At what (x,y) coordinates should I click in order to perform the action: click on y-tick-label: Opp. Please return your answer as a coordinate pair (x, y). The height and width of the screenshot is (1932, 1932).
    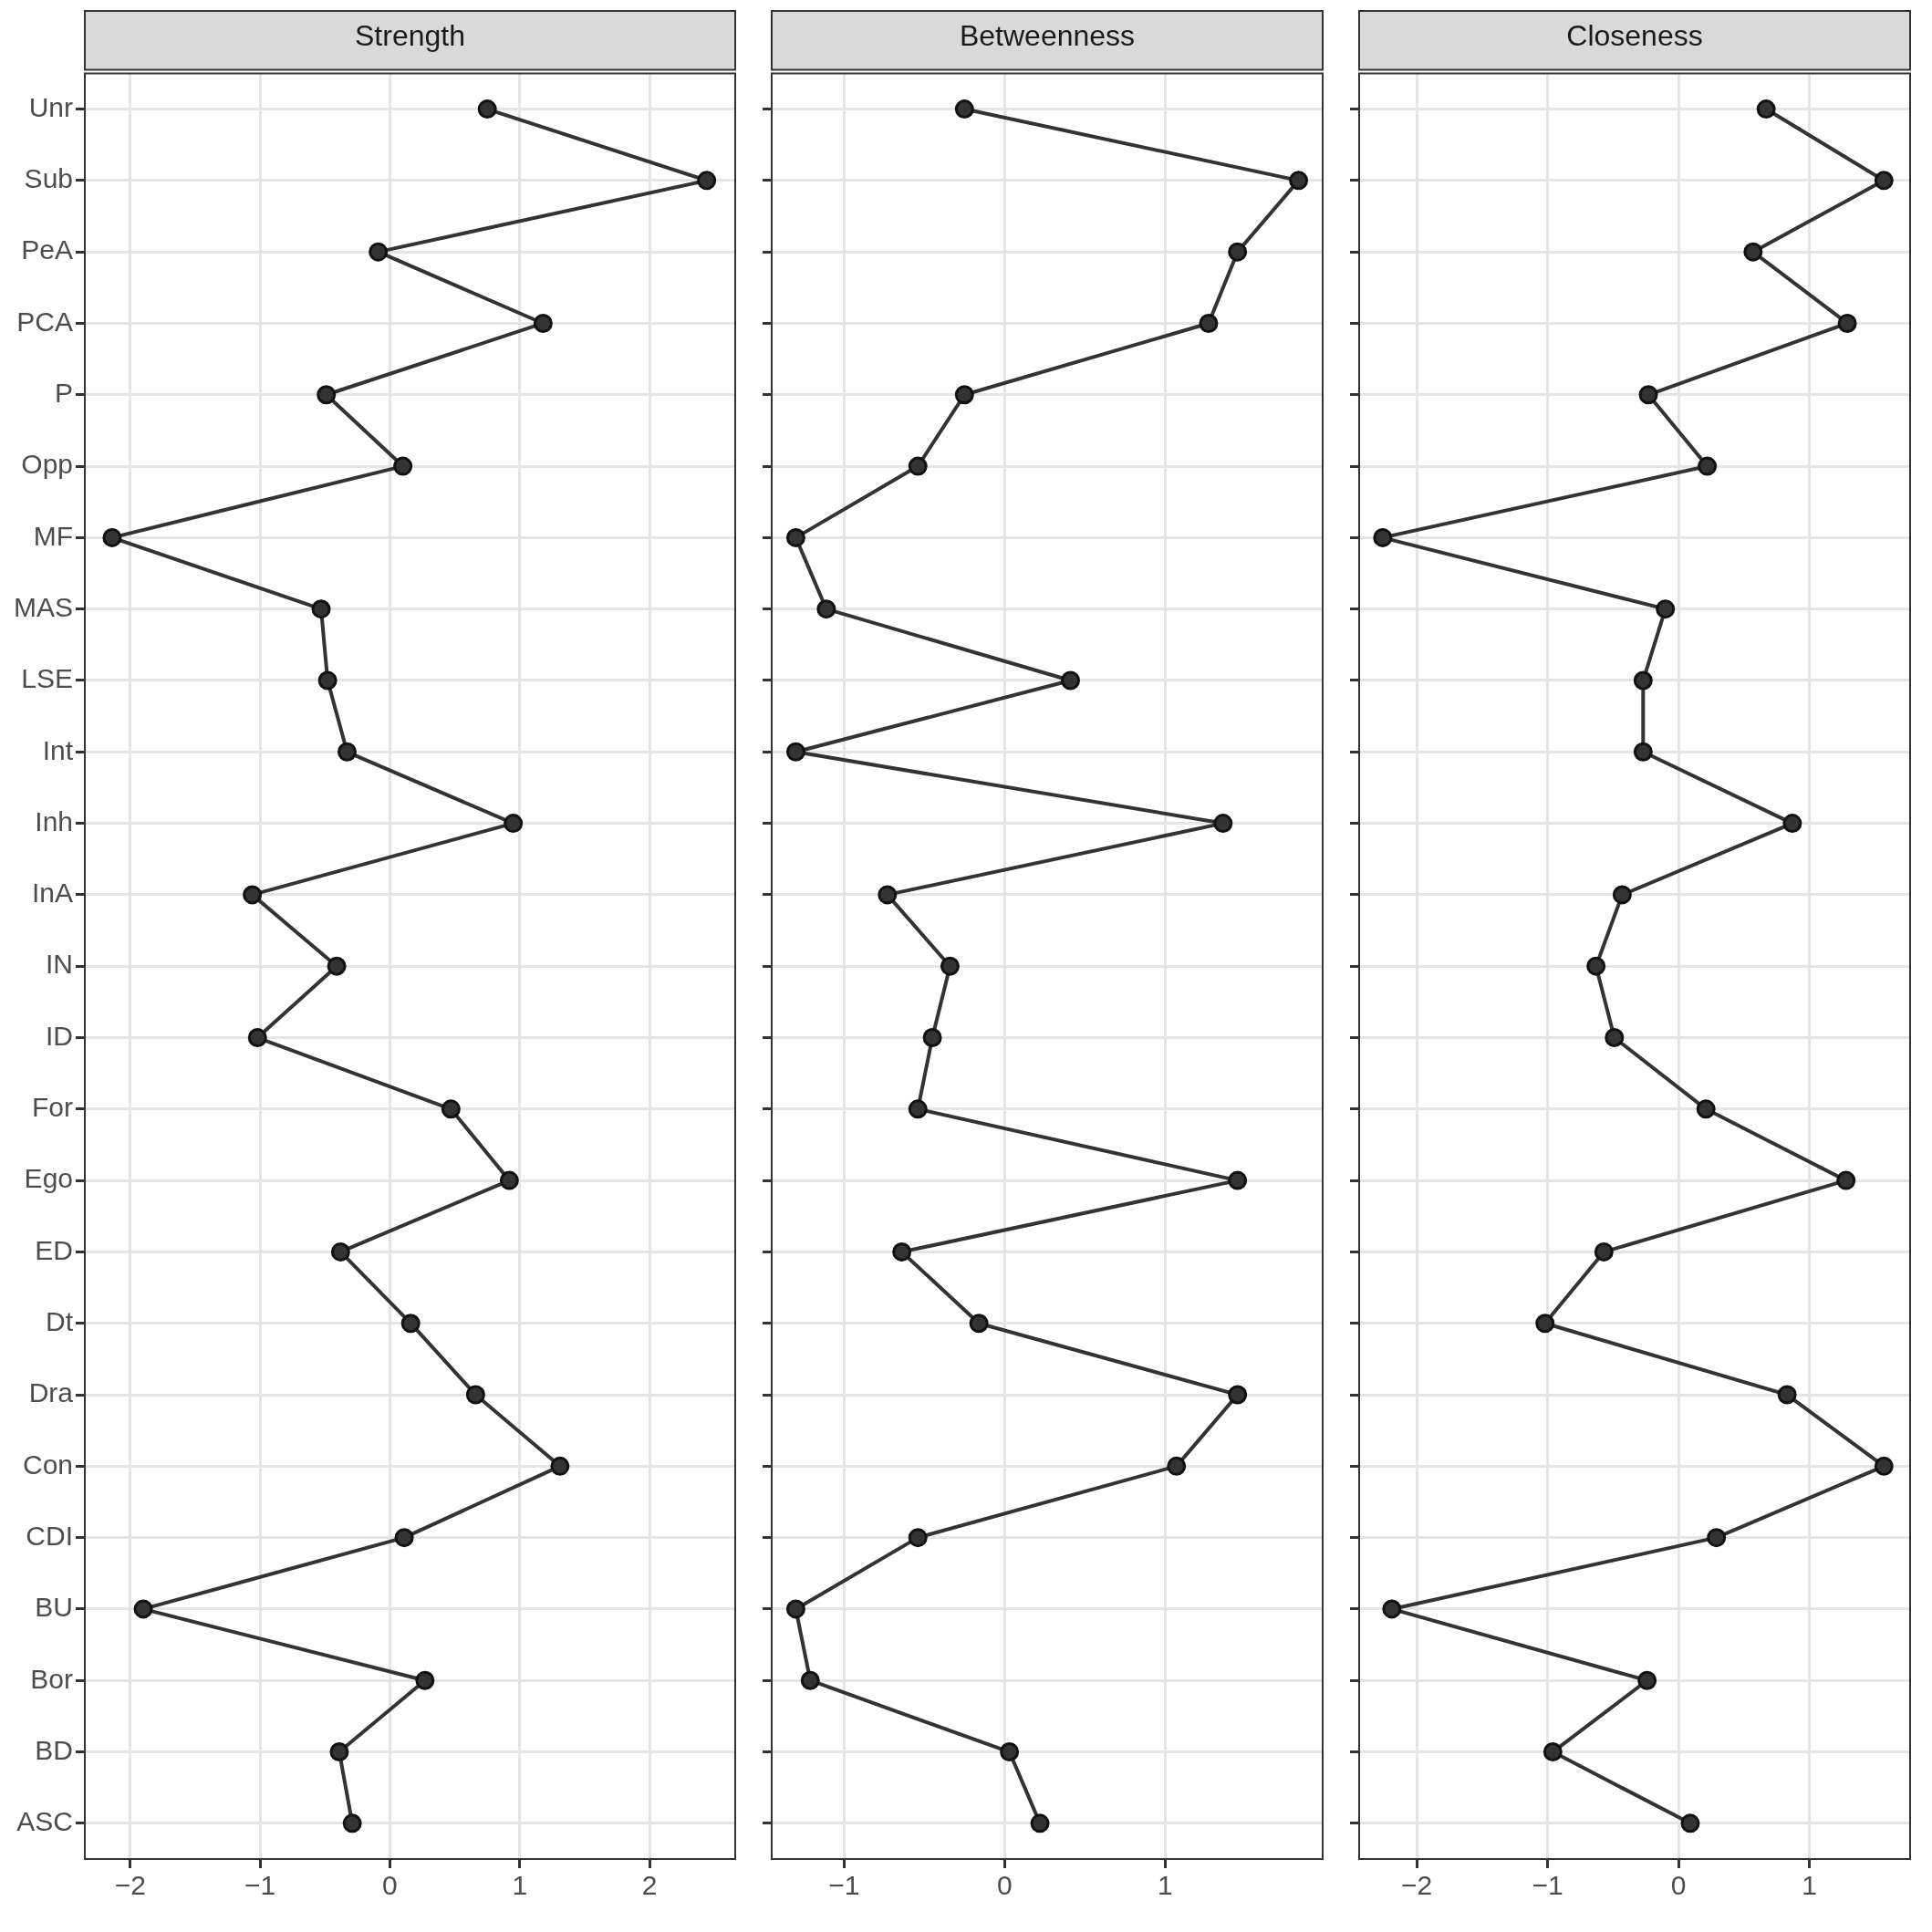
    Looking at the image, I should click on (47, 465).